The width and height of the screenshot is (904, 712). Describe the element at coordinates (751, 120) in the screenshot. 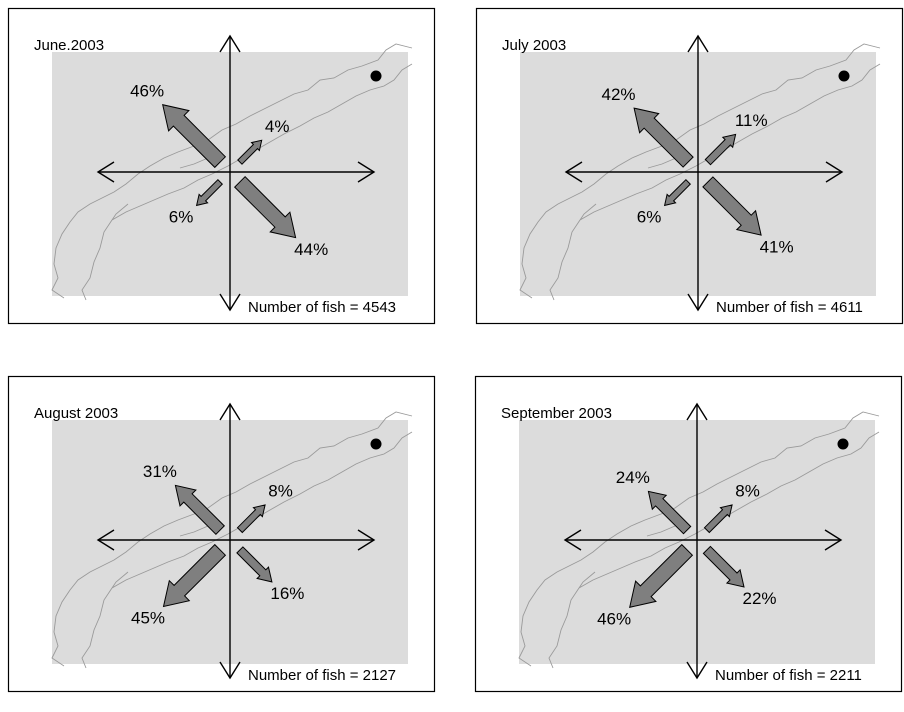

I see `percent-label: 11%` at that location.